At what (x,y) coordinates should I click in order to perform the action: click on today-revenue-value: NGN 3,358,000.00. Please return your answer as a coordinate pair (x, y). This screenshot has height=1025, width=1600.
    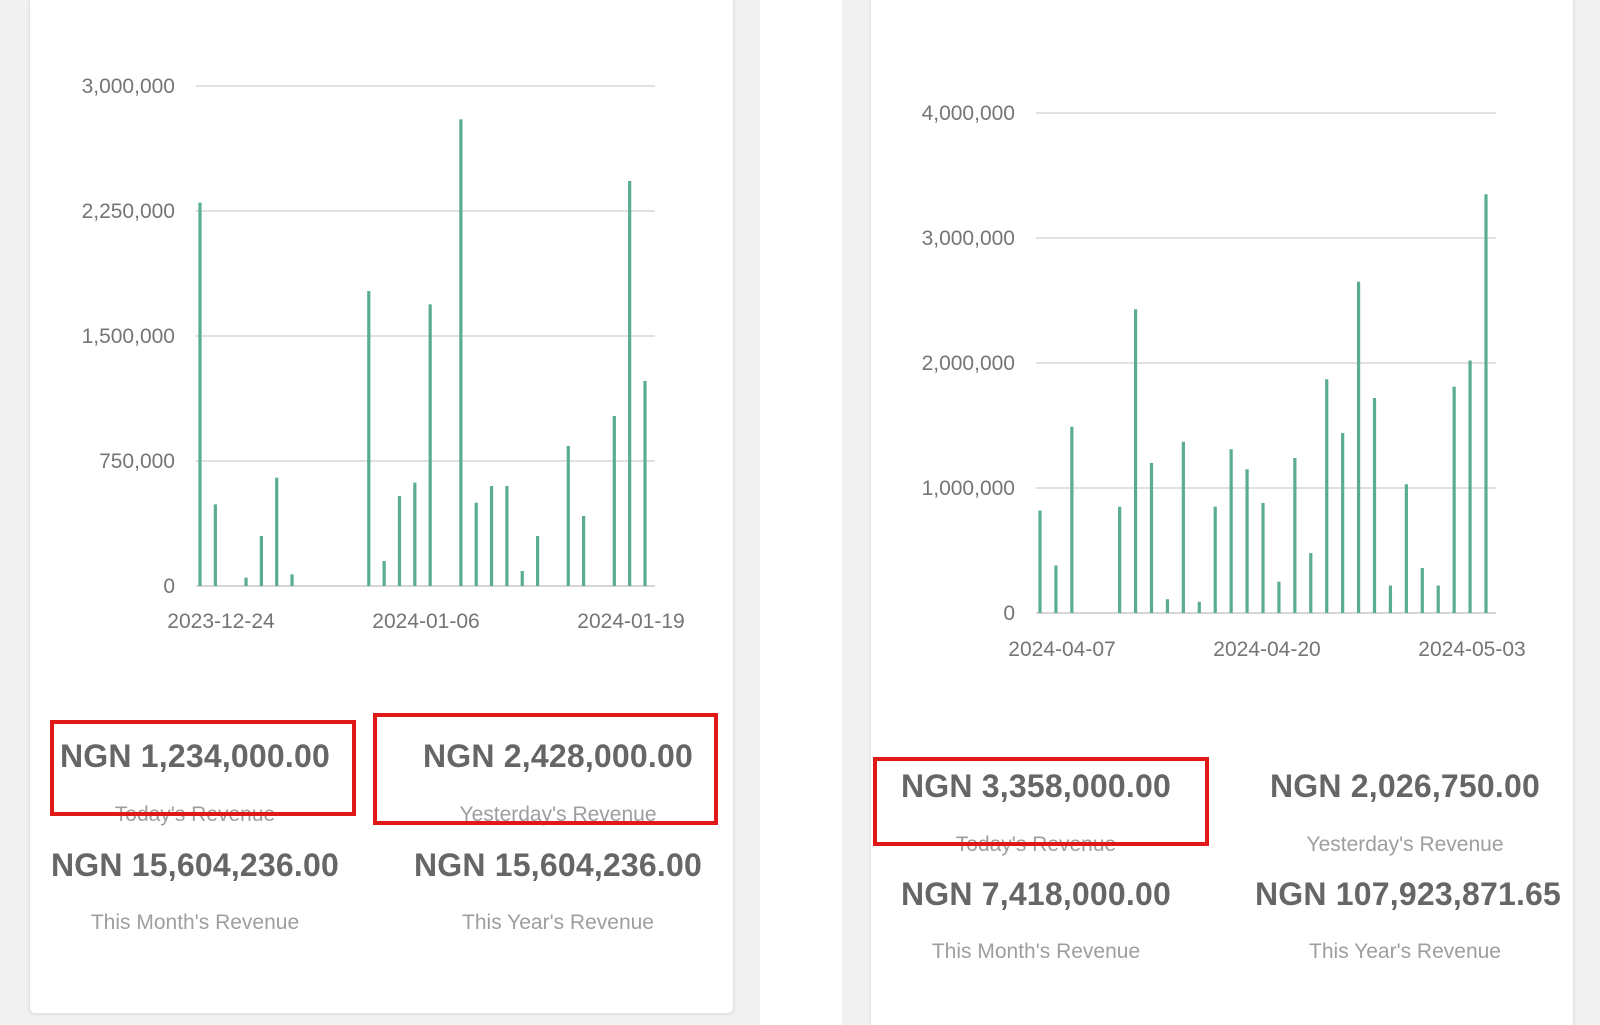
    Looking at the image, I should click on (1036, 786).